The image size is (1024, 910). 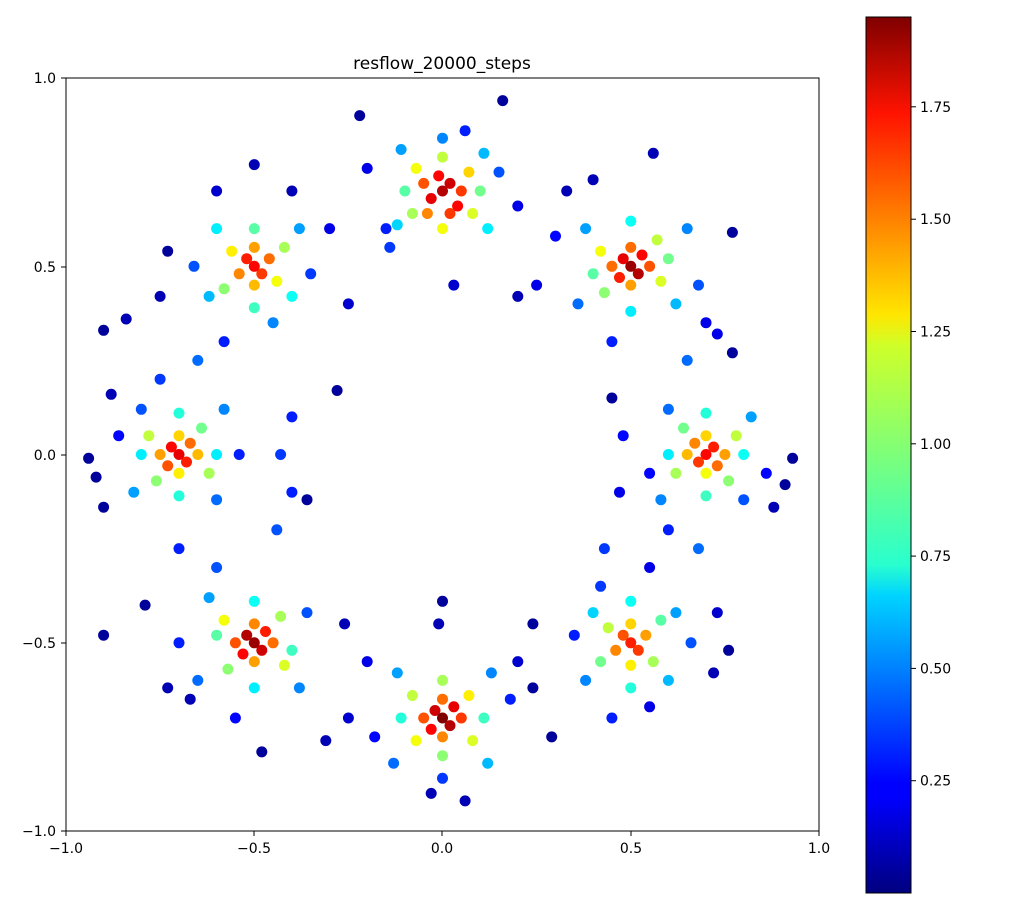 What do you see at coordinates (935, 557) in the screenshot?
I see `colorbar-tick-label: 0.75` at bounding box center [935, 557].